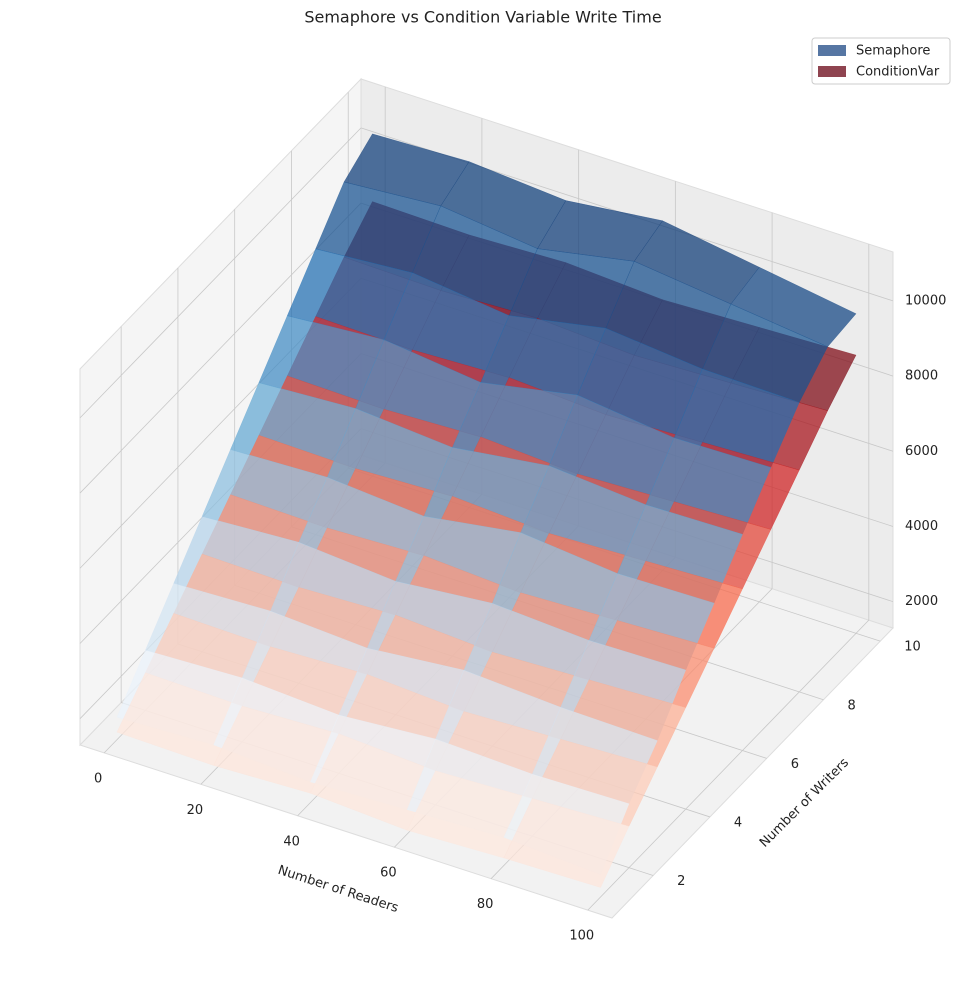 The height and width of the screenshot is (989, 970). I want to click on z-tick-label: 2000, so click(921, 601).